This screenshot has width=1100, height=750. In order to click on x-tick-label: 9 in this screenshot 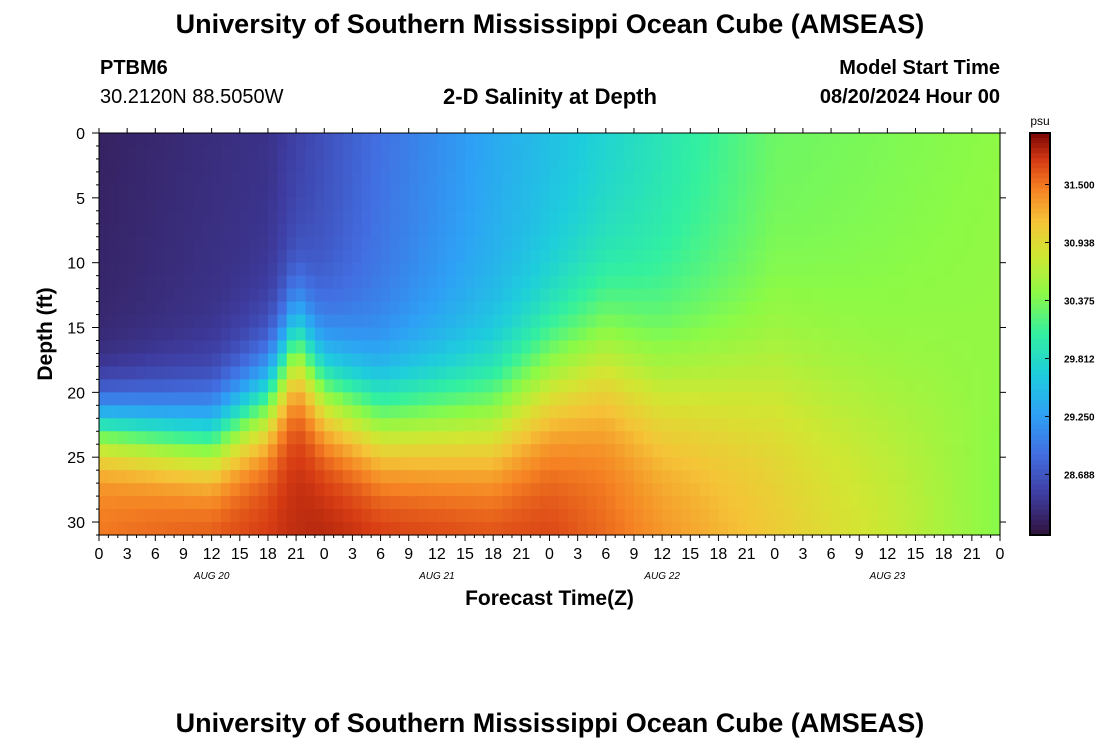, I will do `click(408, 554)`.